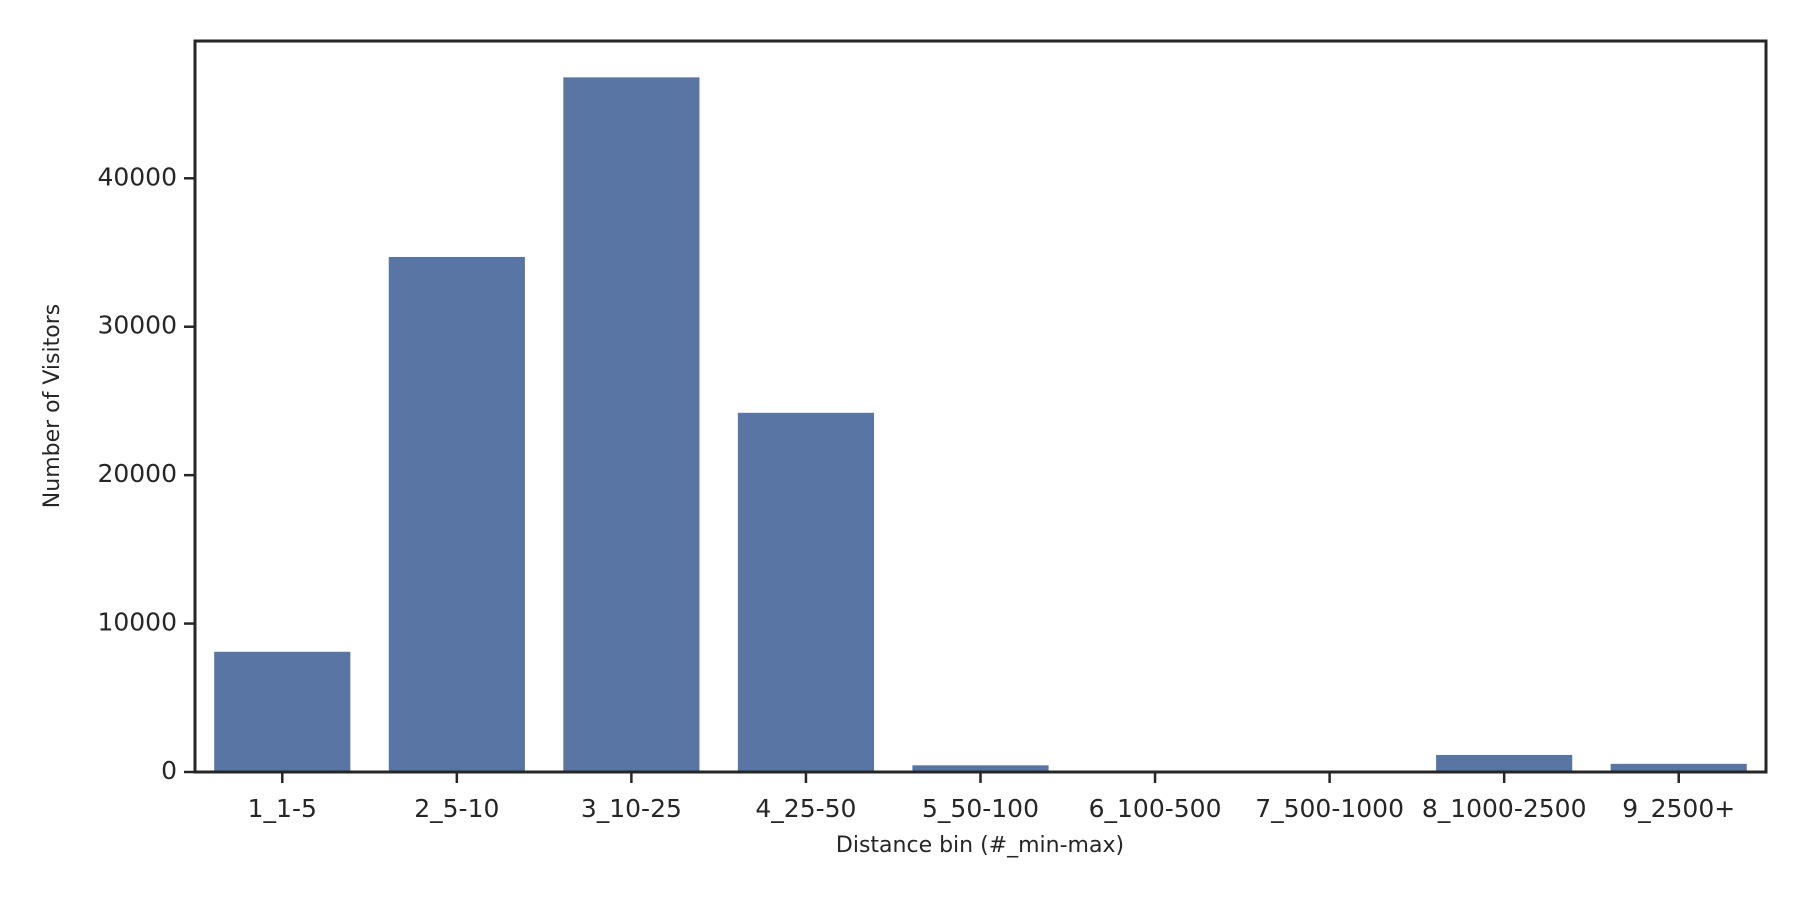  What do you see at coordinates (1155, 808) in the screenshot?
I see `x-tick-label: 6_100-500` at bounding box center [1155, 808].